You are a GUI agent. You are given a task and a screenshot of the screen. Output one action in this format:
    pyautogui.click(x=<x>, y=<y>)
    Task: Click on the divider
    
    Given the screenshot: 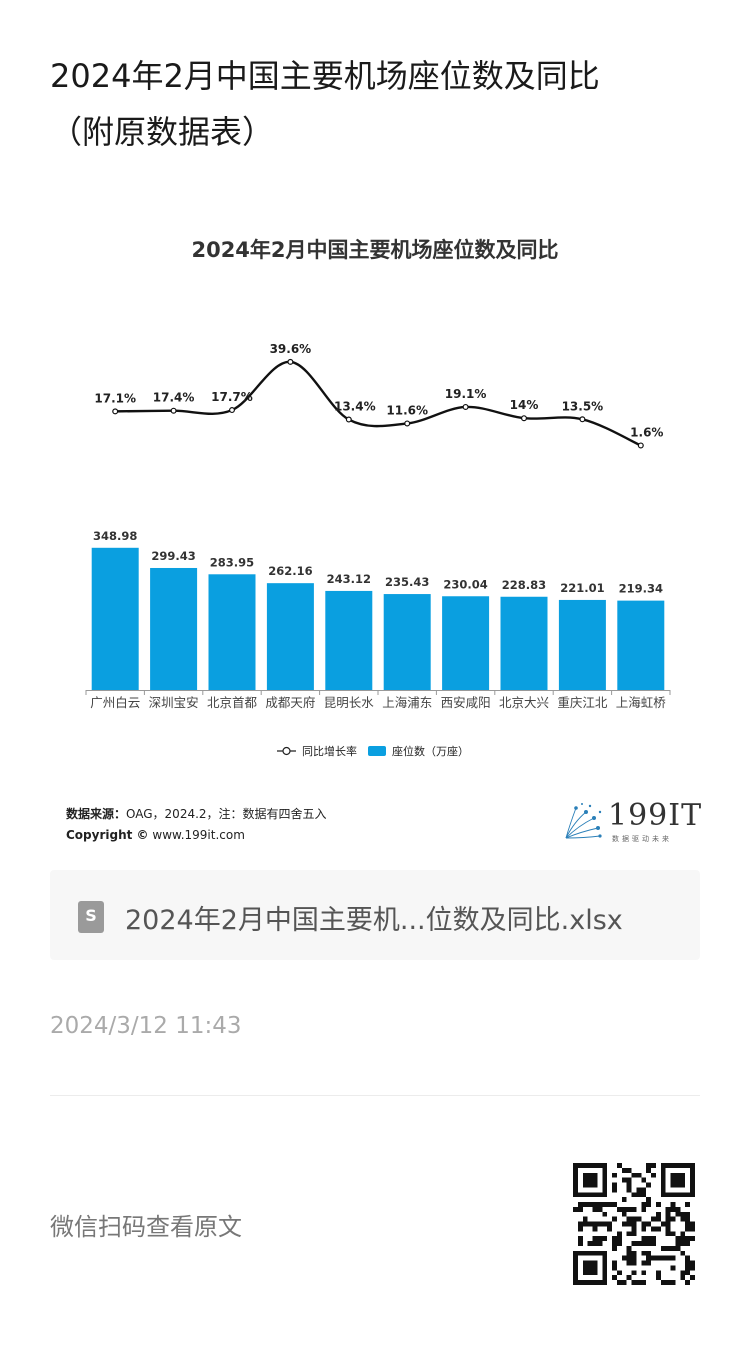 What is the action you would take?
    pyautogui.click(x=375, y=1095)
    